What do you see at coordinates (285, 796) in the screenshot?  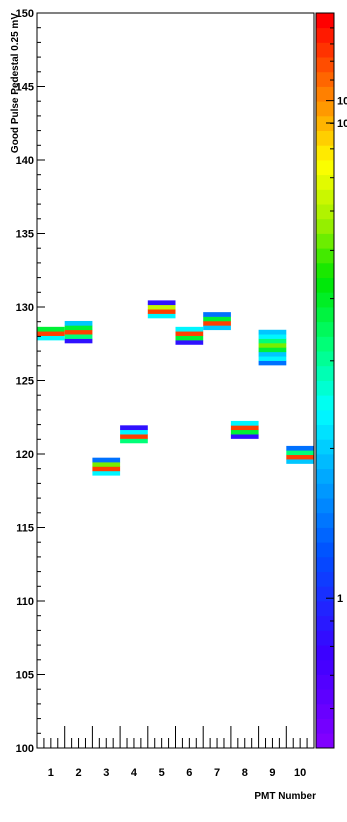 I see `x-axis-label: PMT Number` at bounding box center [285, 796].